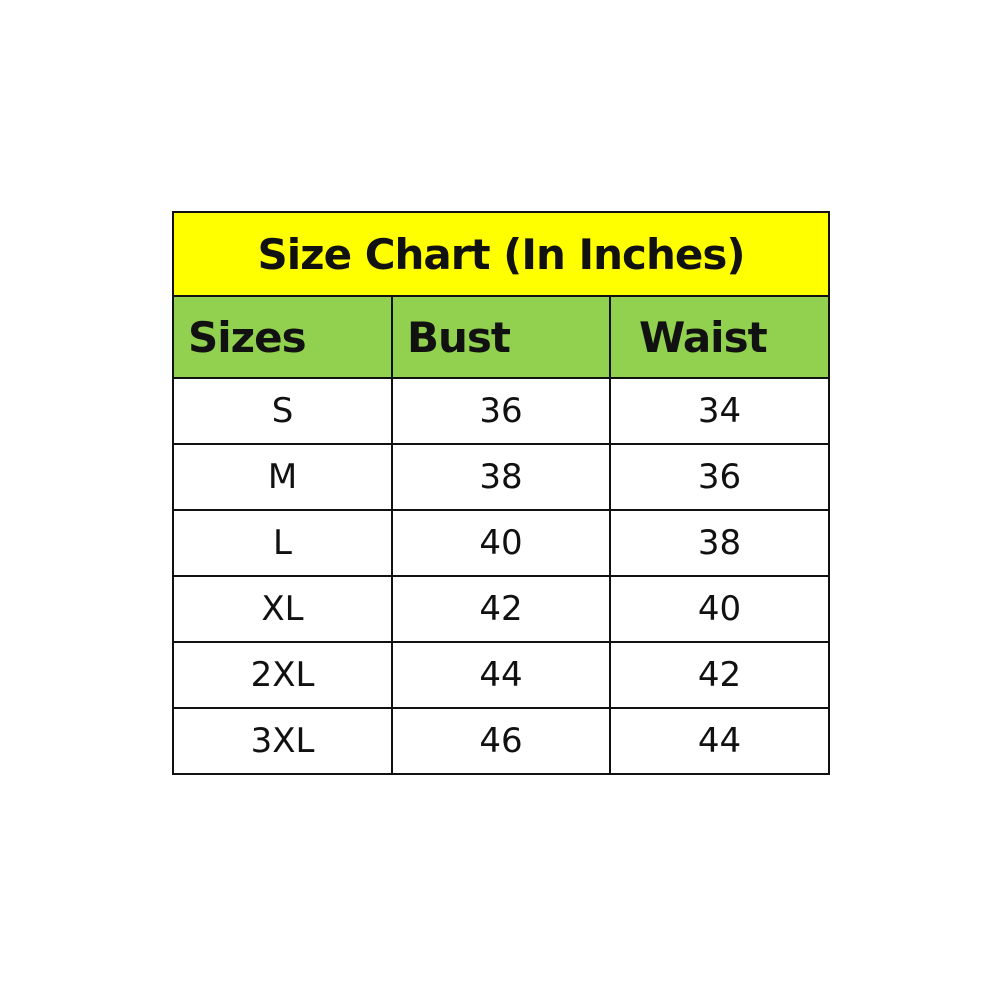  I want to click on bust-cell: 38, so click(501, 477).